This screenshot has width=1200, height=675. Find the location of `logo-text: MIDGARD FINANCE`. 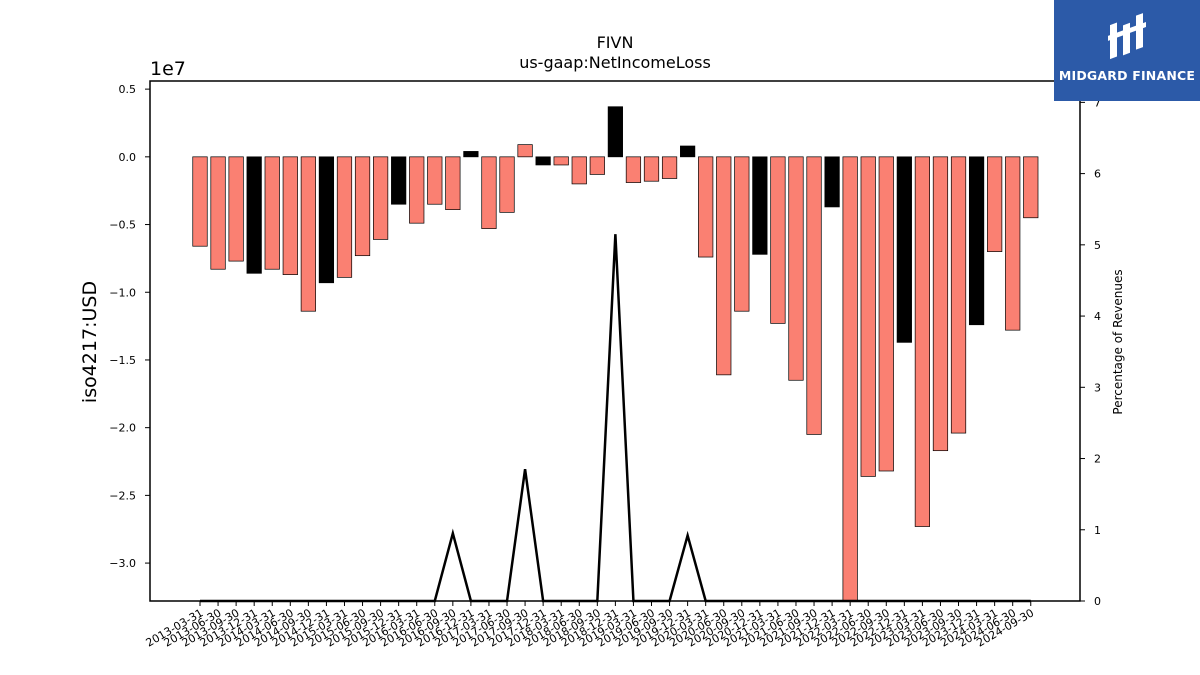

logo-text: MIDGARD FINANCE is located at coordinates (1127, 75).